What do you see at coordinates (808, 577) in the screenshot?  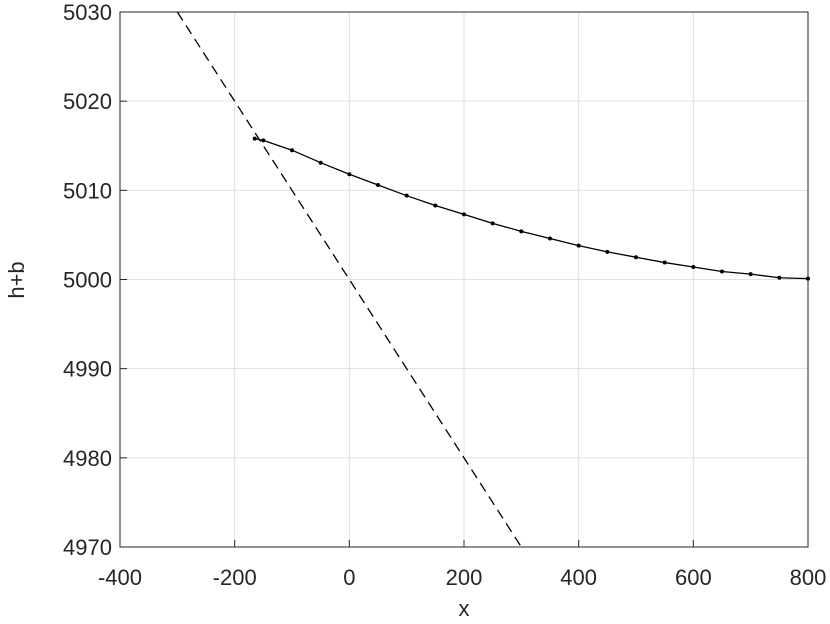 I see `x-tick-label: 800` at bounding box center [808, 577].